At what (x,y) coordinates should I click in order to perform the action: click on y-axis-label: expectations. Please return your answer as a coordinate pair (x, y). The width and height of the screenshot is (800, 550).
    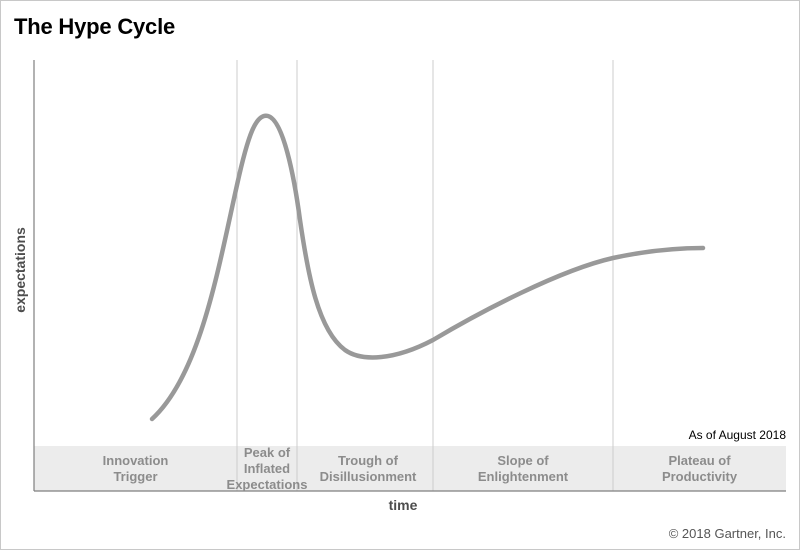
    Looking at the image, I should click on (20, 270).